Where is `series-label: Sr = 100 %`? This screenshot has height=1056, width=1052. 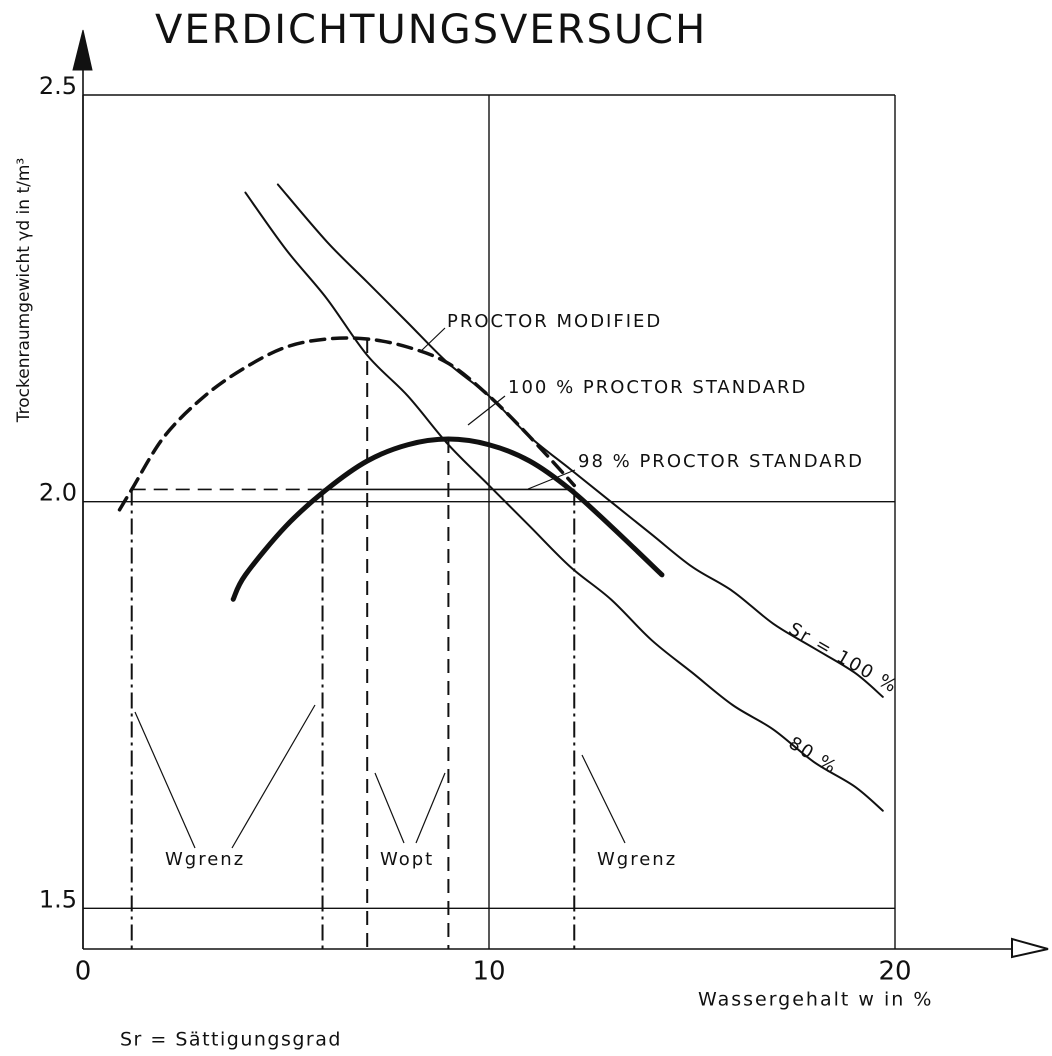 series-label: Sr = 100 % is located at coordinates (843, 657).